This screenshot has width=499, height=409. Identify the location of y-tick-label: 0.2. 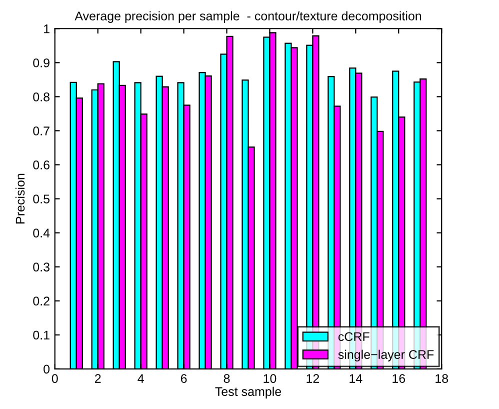
(41, 301).